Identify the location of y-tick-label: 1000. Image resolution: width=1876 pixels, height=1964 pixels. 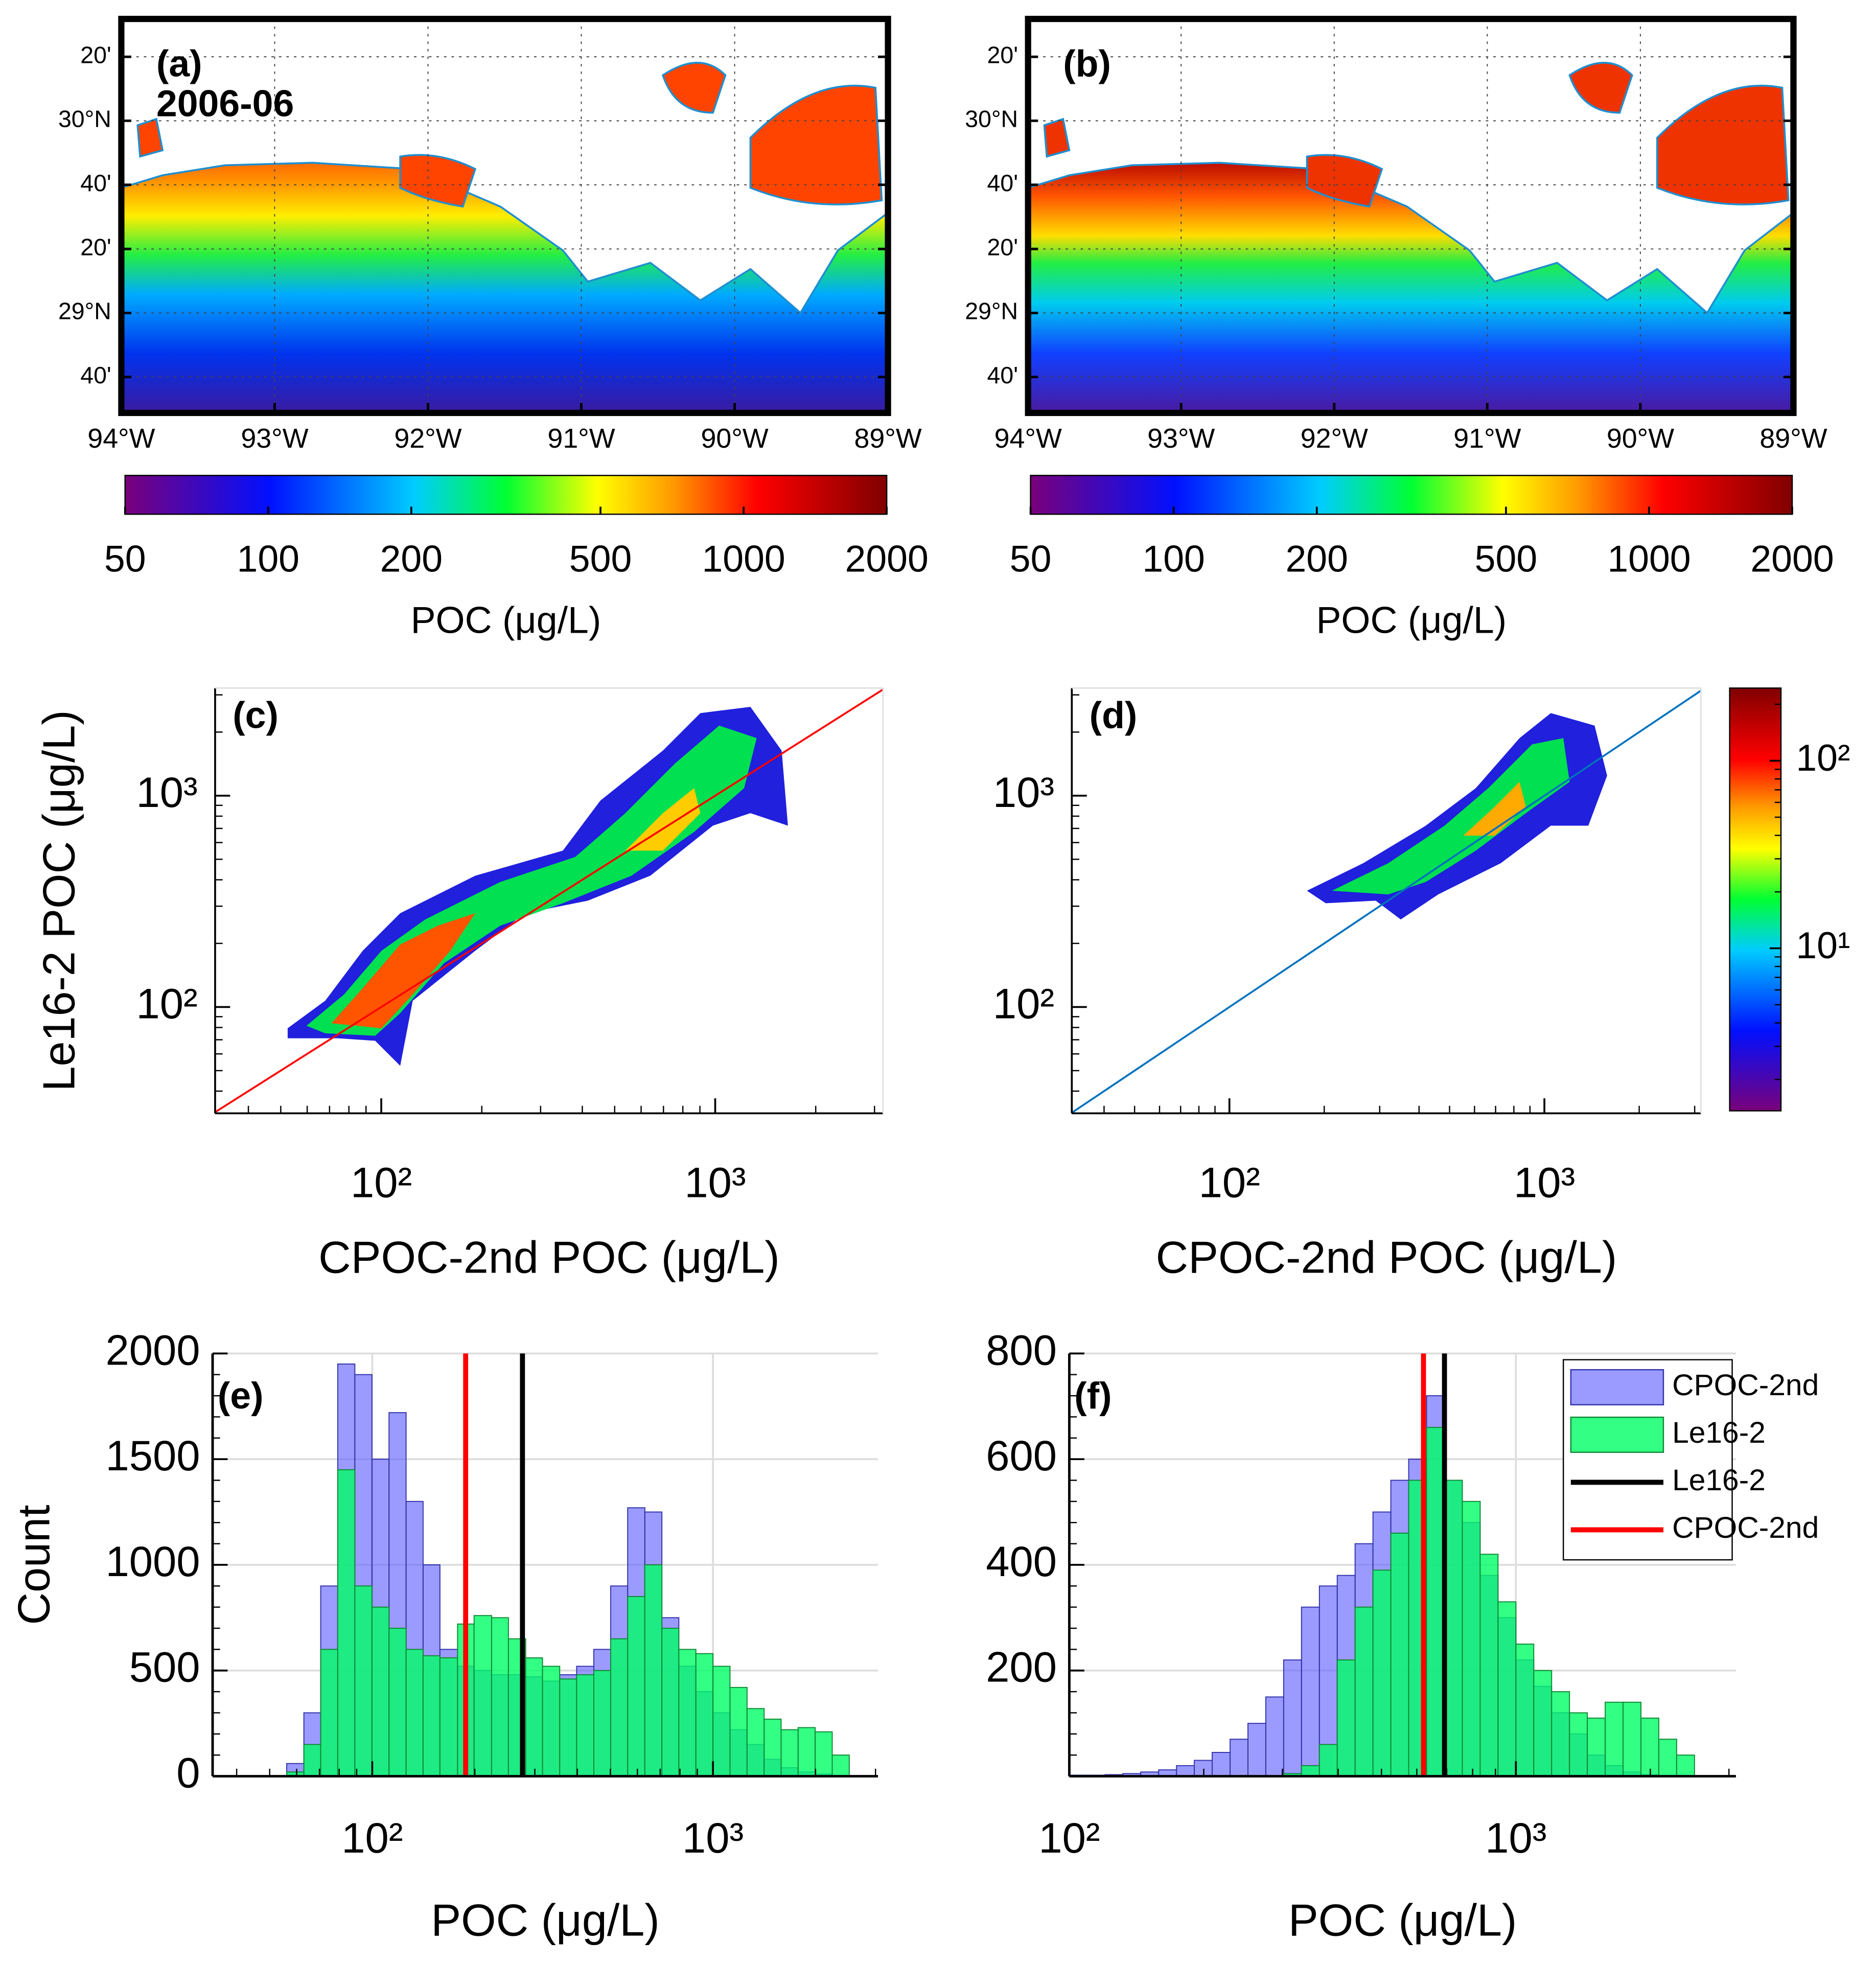
(153, 1561).